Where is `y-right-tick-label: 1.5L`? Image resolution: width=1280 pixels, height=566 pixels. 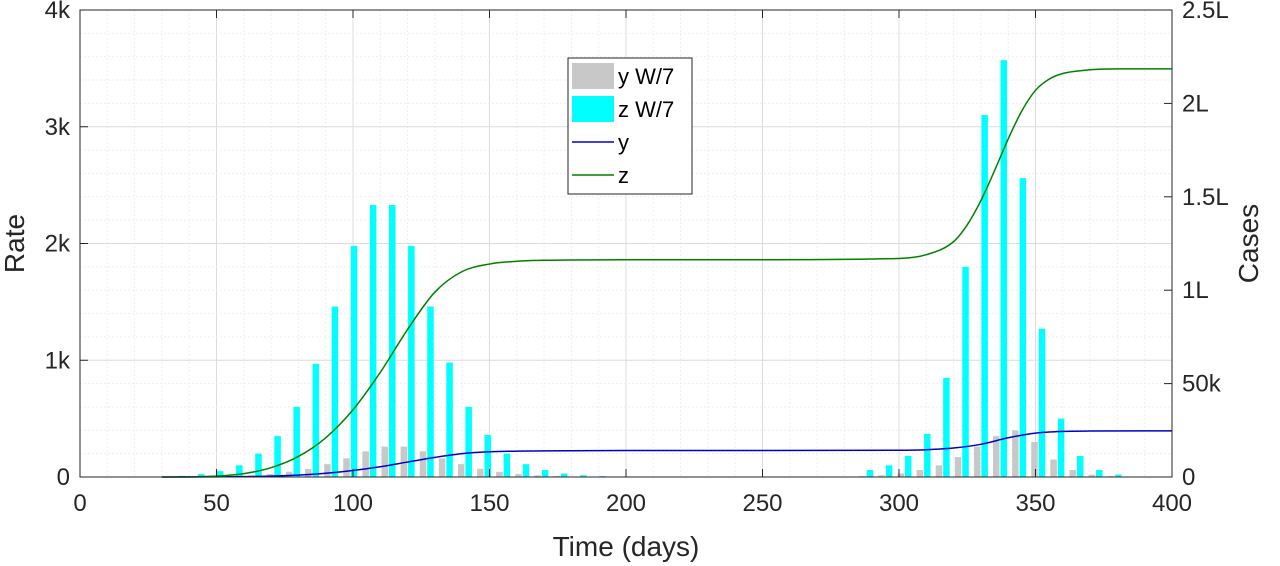 y-right-tick-label: 1.5L is located at coordinates (1205, 197).